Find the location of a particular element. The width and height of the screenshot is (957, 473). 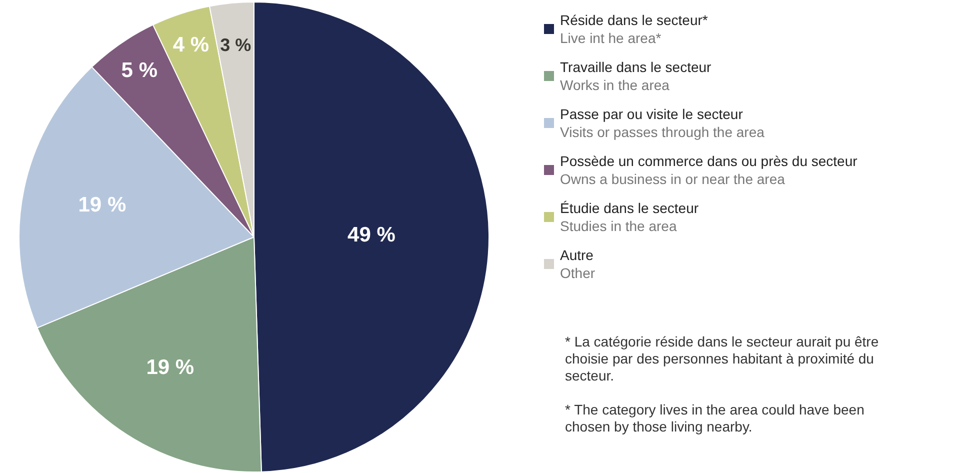

text: * The category lives in the area could have been chosen by those living nearby. is located at coordinates (716, 418).